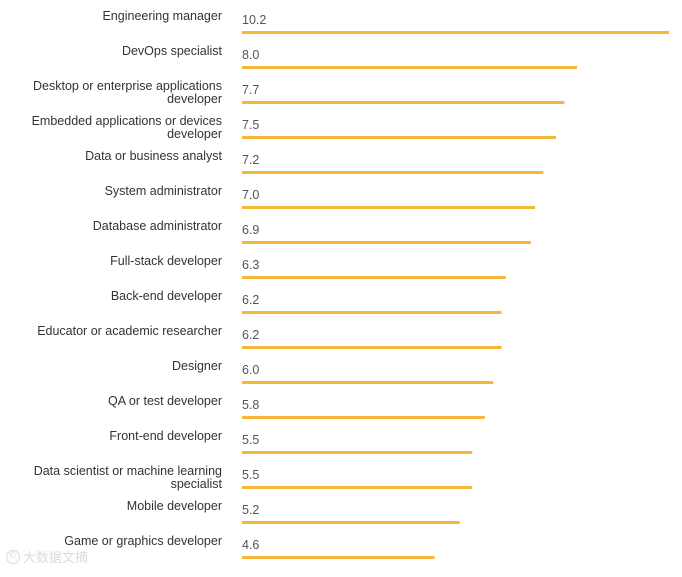 The image size is (682, 577). What do you see at coordinates (250, 160) in the screenshot?
I see `value-label: 7.2` at bounding box center [250, 160].